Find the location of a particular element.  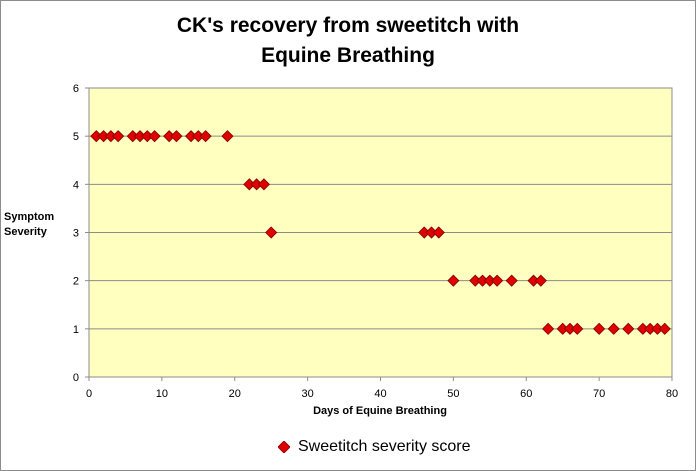

x-tick-label: 70 is located at coordinates (599, 394).